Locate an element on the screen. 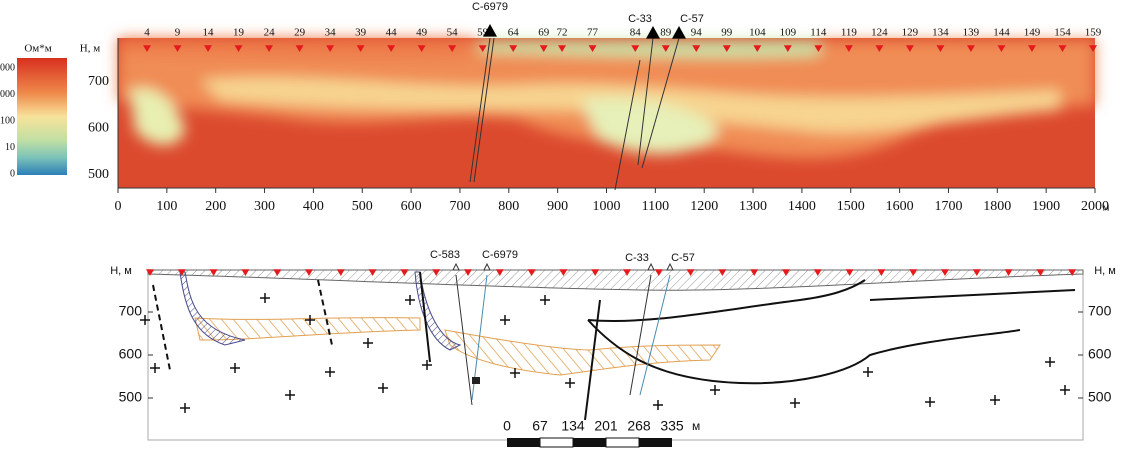  station-label: 39 is located at coordinates (361, 33).